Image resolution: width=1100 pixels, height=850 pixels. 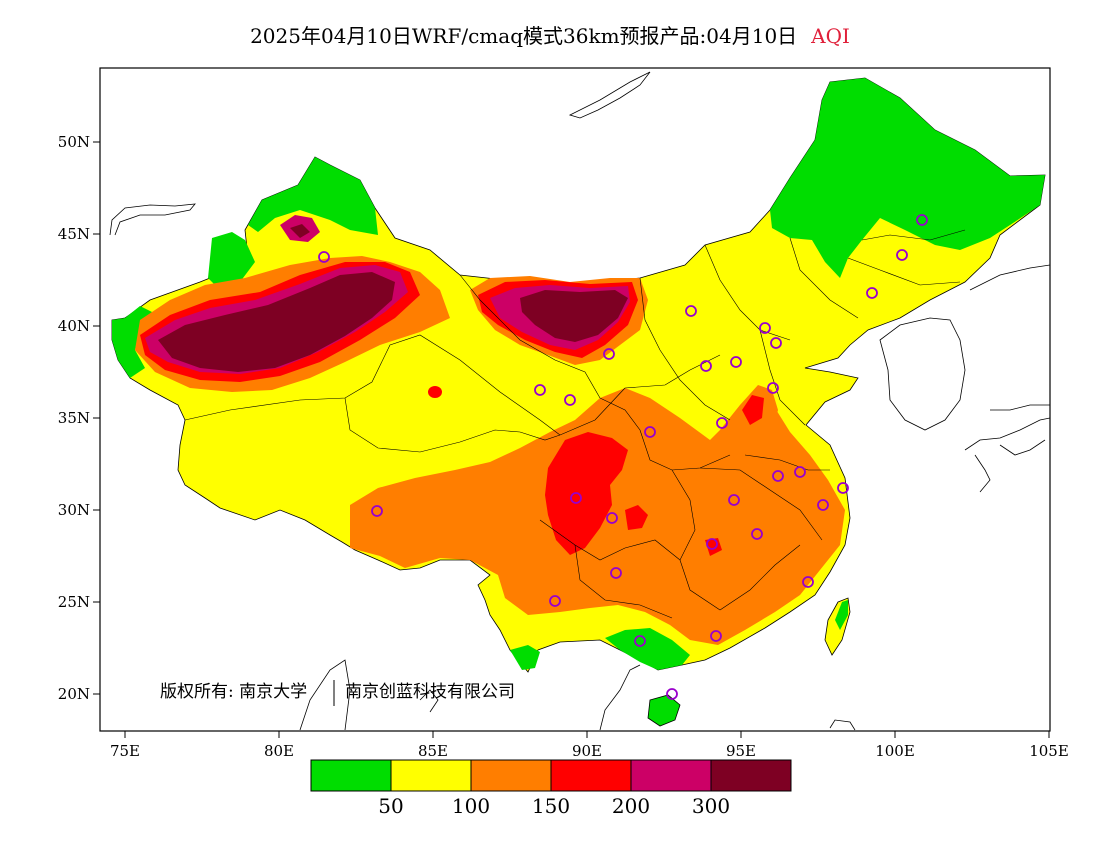 What do you see at coordinates (586, 493) in the screenshot?
I see `red-region-sichuan` at bounding box center [586, 493].